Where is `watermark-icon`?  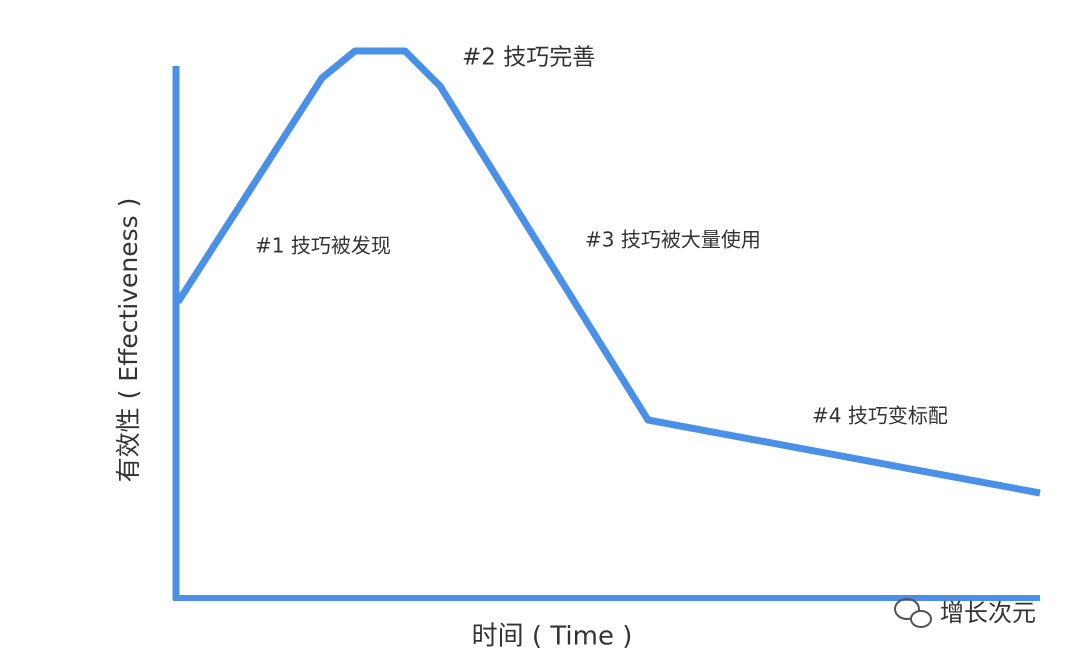
watermark-icon is located at coordinates (913, 613).